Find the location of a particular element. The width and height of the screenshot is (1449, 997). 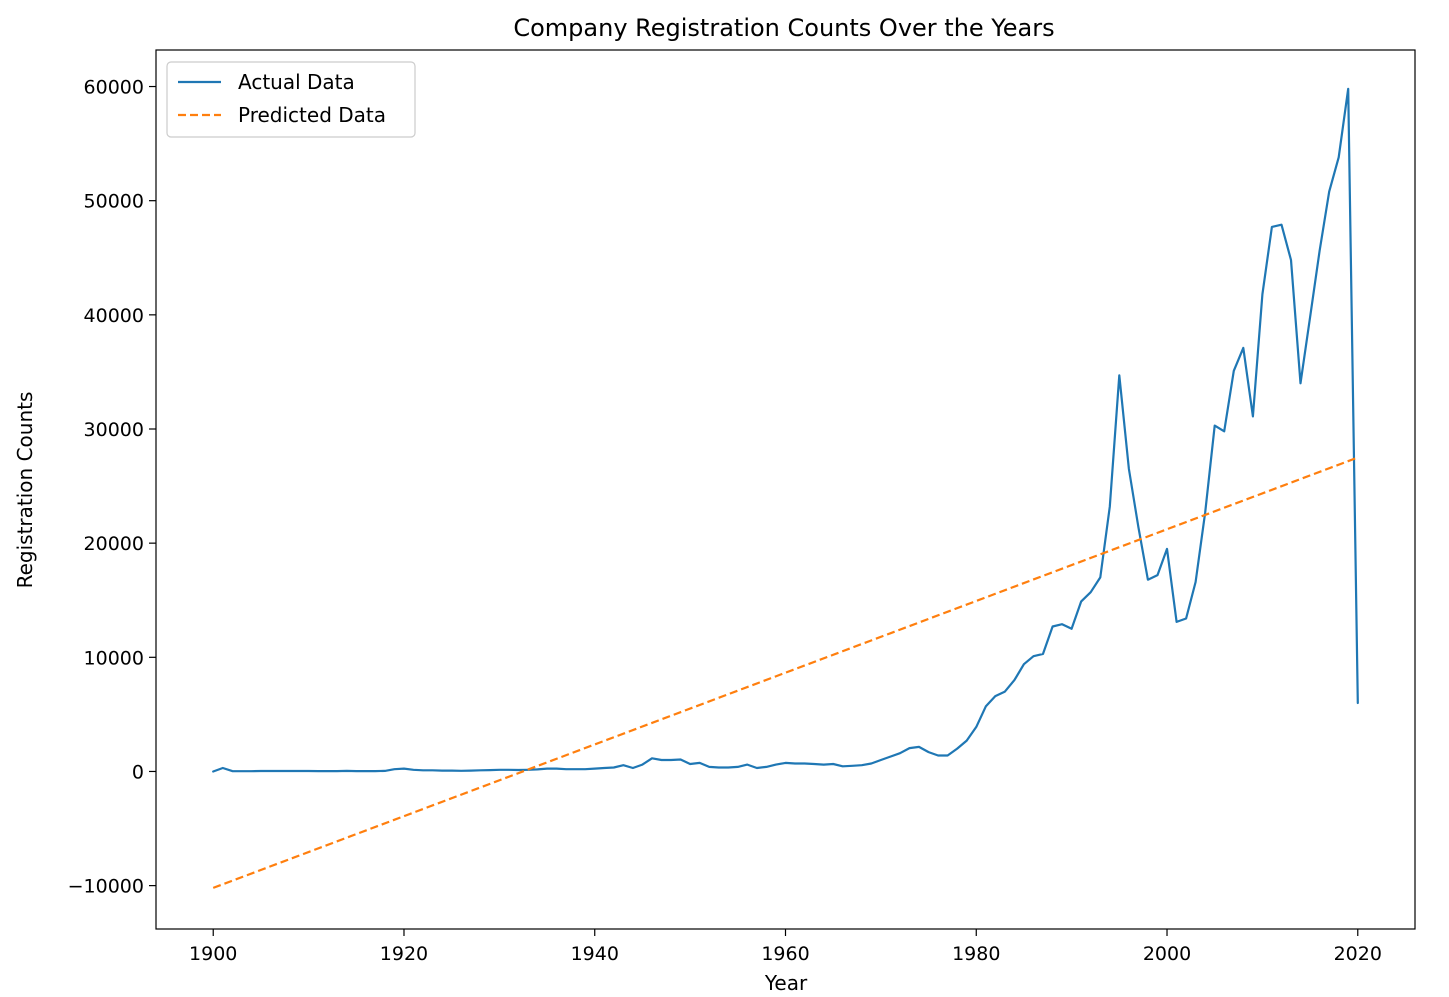

y-tick-label: 20000 is located at coordinates (114, 544).